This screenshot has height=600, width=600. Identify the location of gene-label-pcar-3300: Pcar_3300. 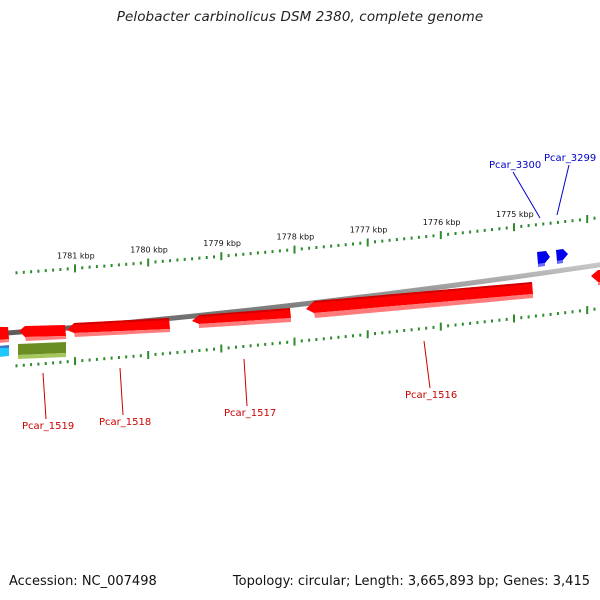
(515, 165).